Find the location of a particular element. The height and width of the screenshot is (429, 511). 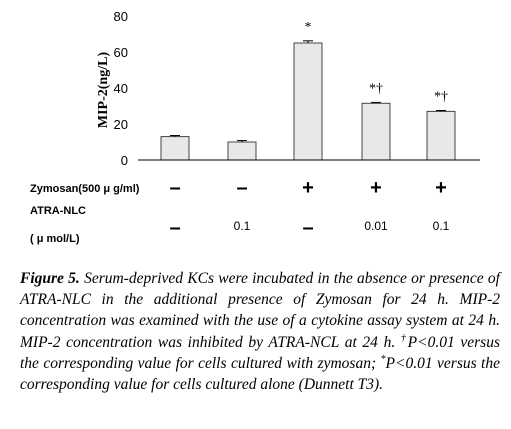

y-tick-label: 40 is located at coordinates (121, 88).